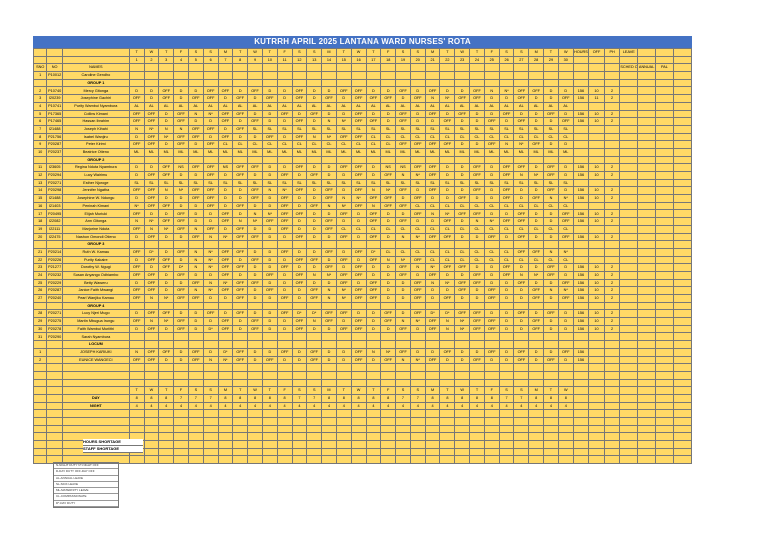 This screenshot has height=543, width=768. I want to click on shift-cell: D*, so click(447, 314).